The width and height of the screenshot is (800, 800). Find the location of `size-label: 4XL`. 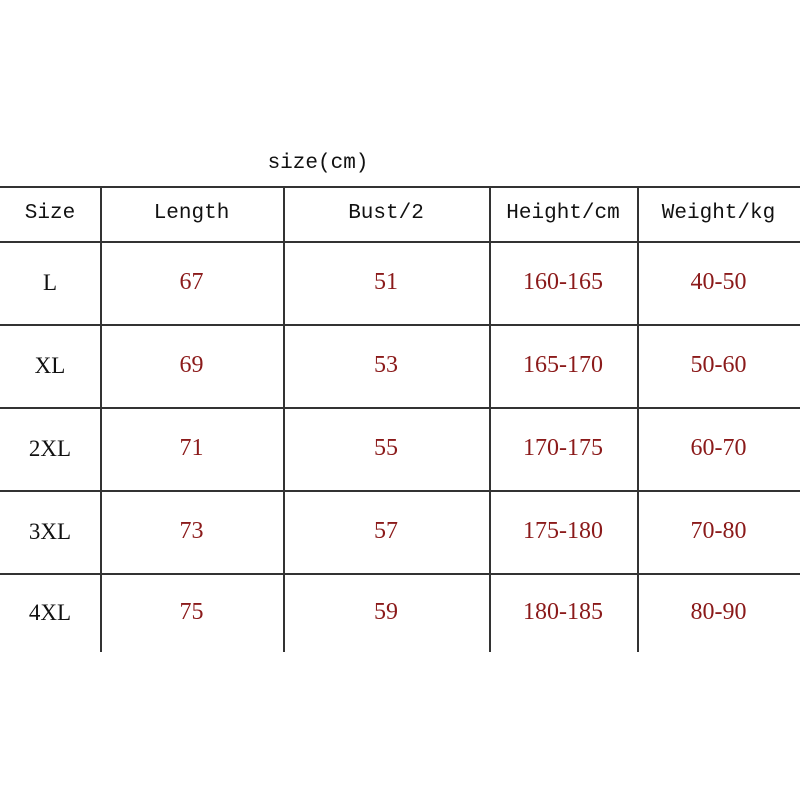

size-label: 4XL is located at coordinates (50, 612).